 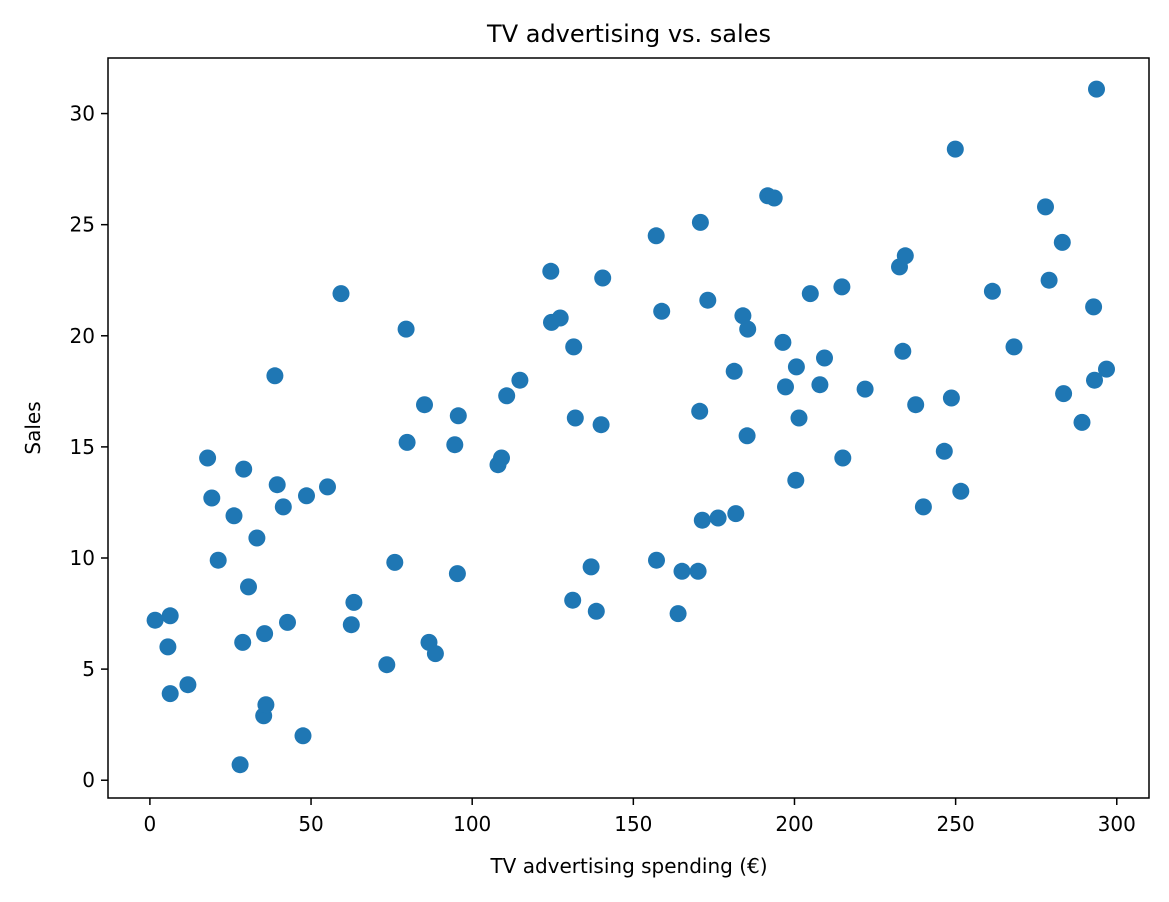 I want to click on y-tick-label: 0, so click(x=88, y=780).